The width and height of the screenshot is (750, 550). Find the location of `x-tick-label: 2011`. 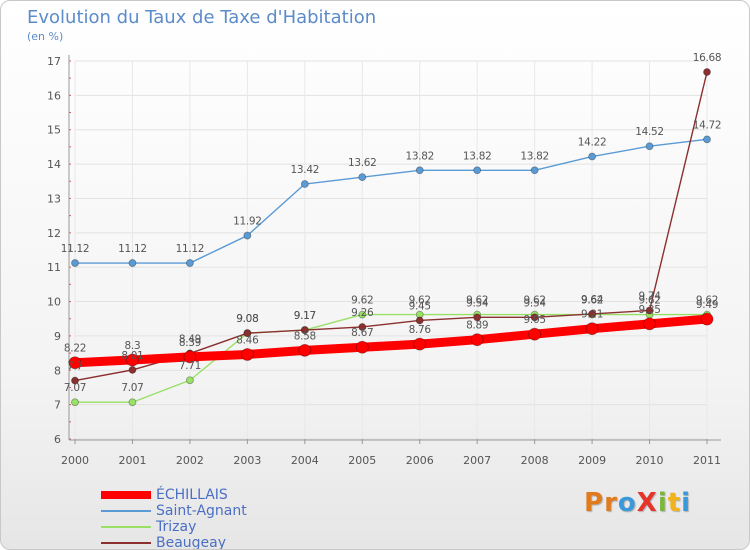

x-tick-label: 2011 is located at coordinates (707, 460).